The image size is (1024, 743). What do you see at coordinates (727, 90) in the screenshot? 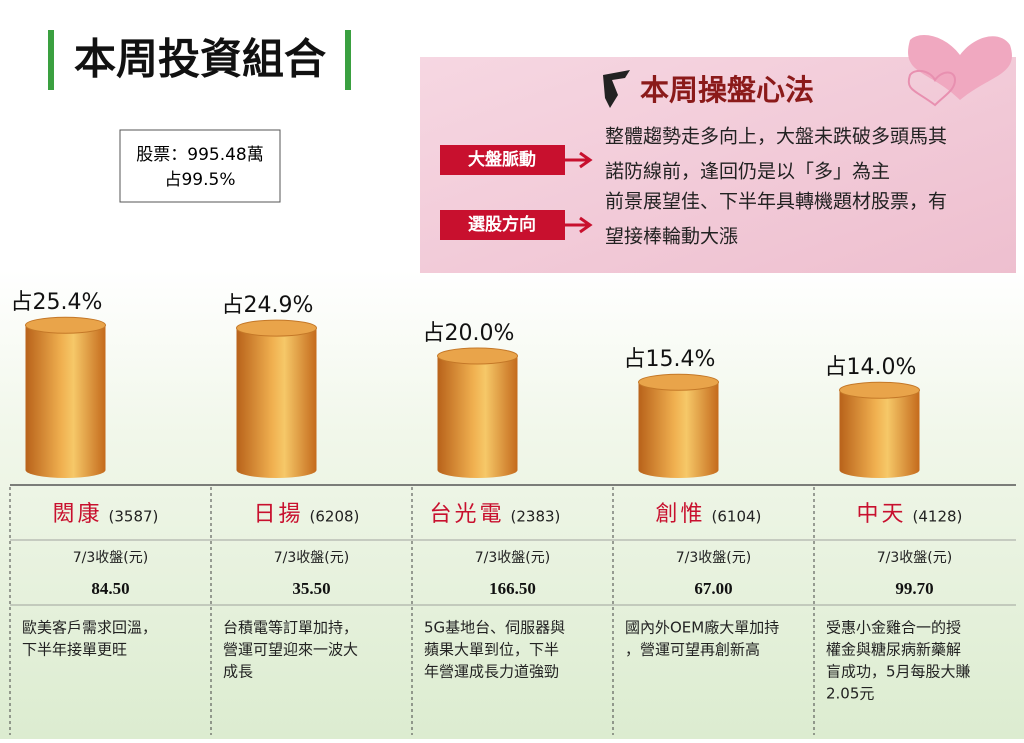
I see `strategy-title: 本周操盤心法` at bounding box center [727, 90].